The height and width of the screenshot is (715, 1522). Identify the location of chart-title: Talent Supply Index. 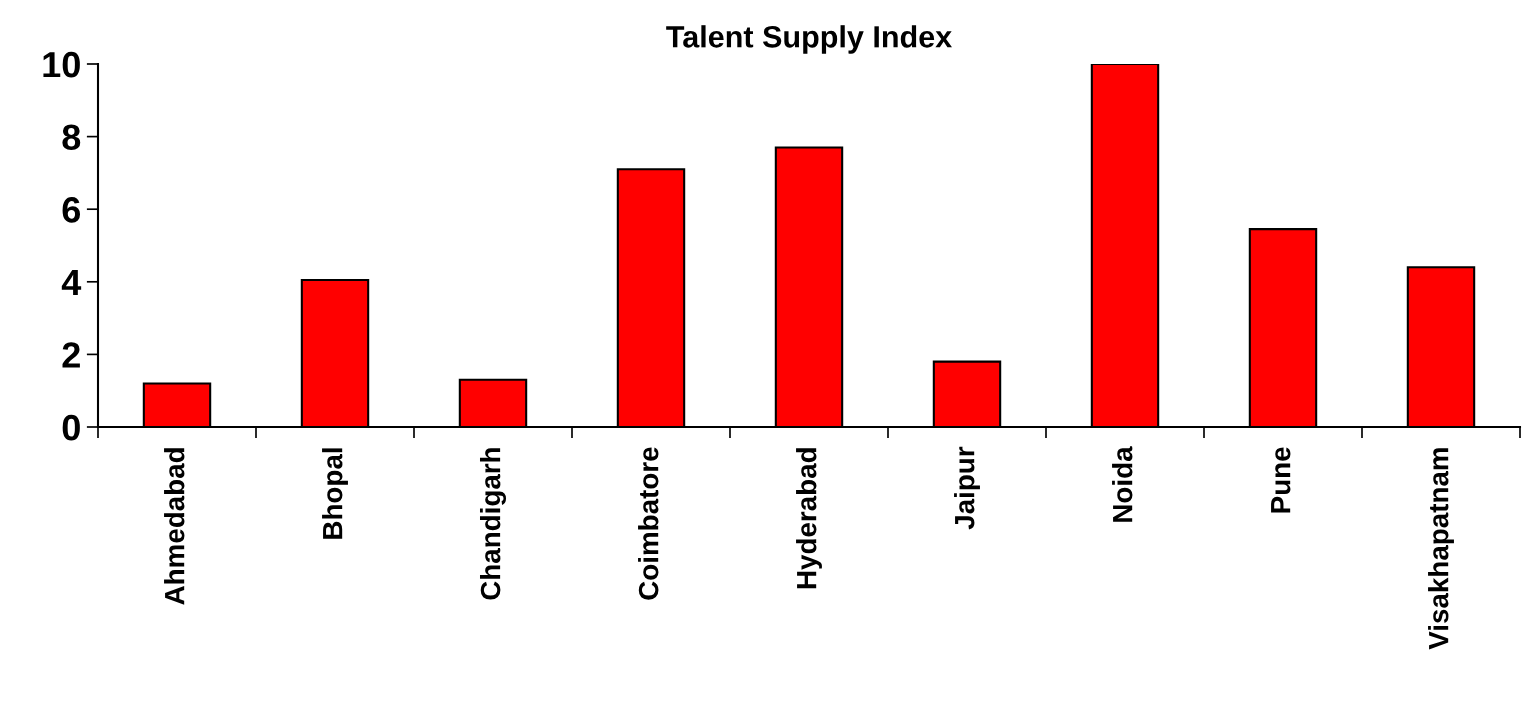
(809, 39).